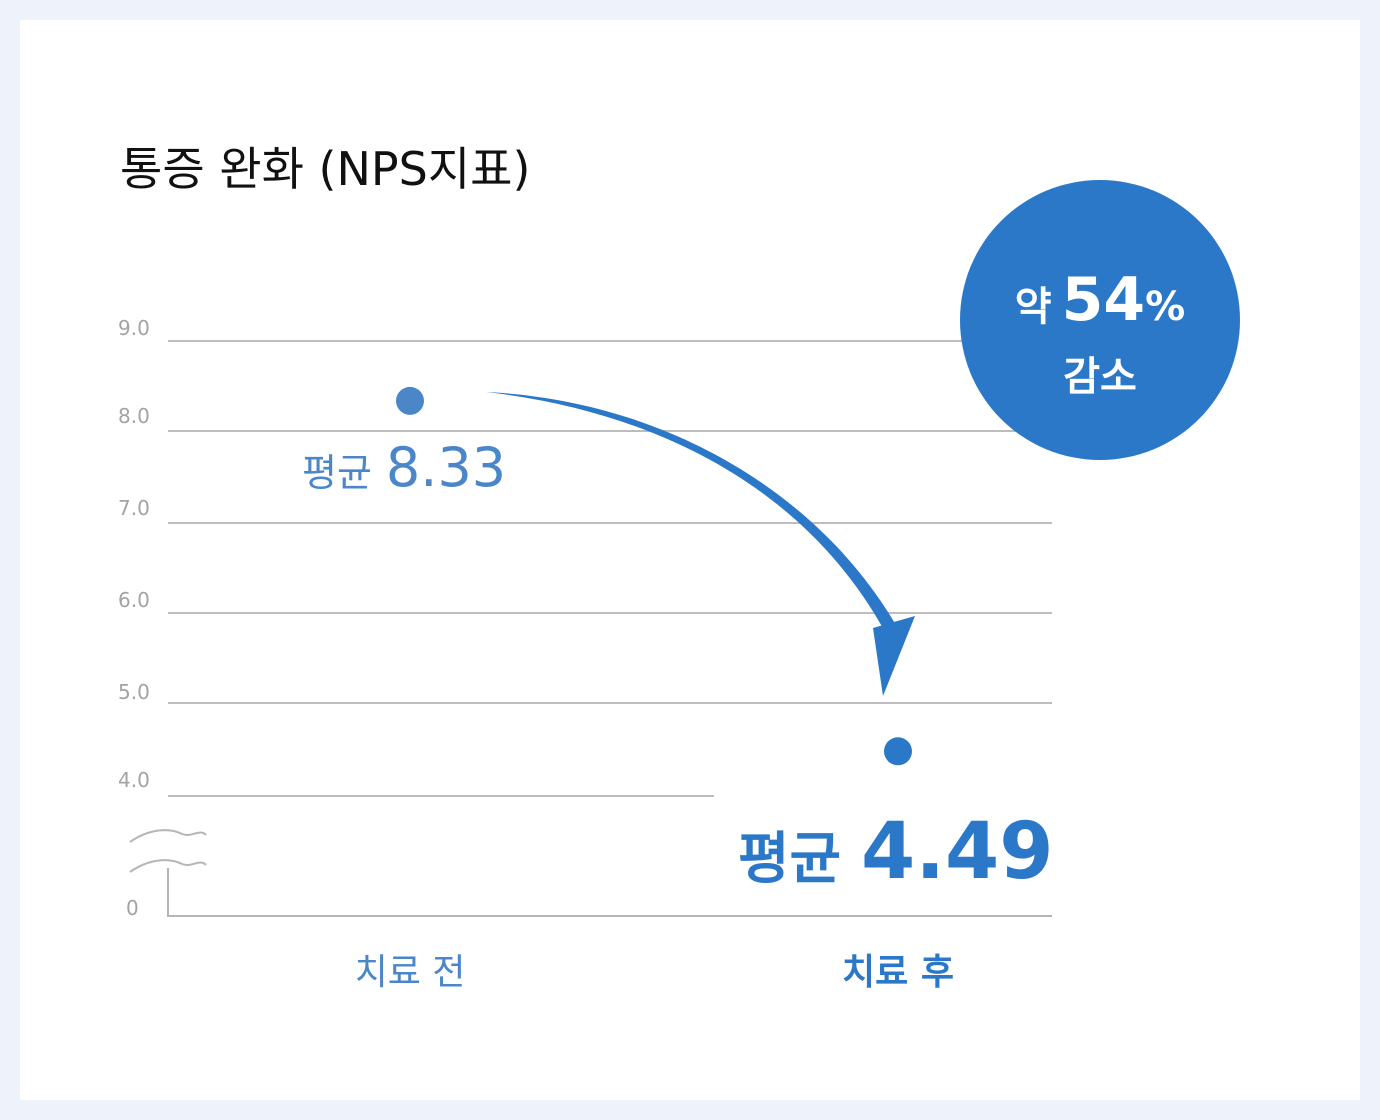  Describe the element at coordinates (168, 836) in the screenshot. I see `axis-break-upper-icon` at that location.